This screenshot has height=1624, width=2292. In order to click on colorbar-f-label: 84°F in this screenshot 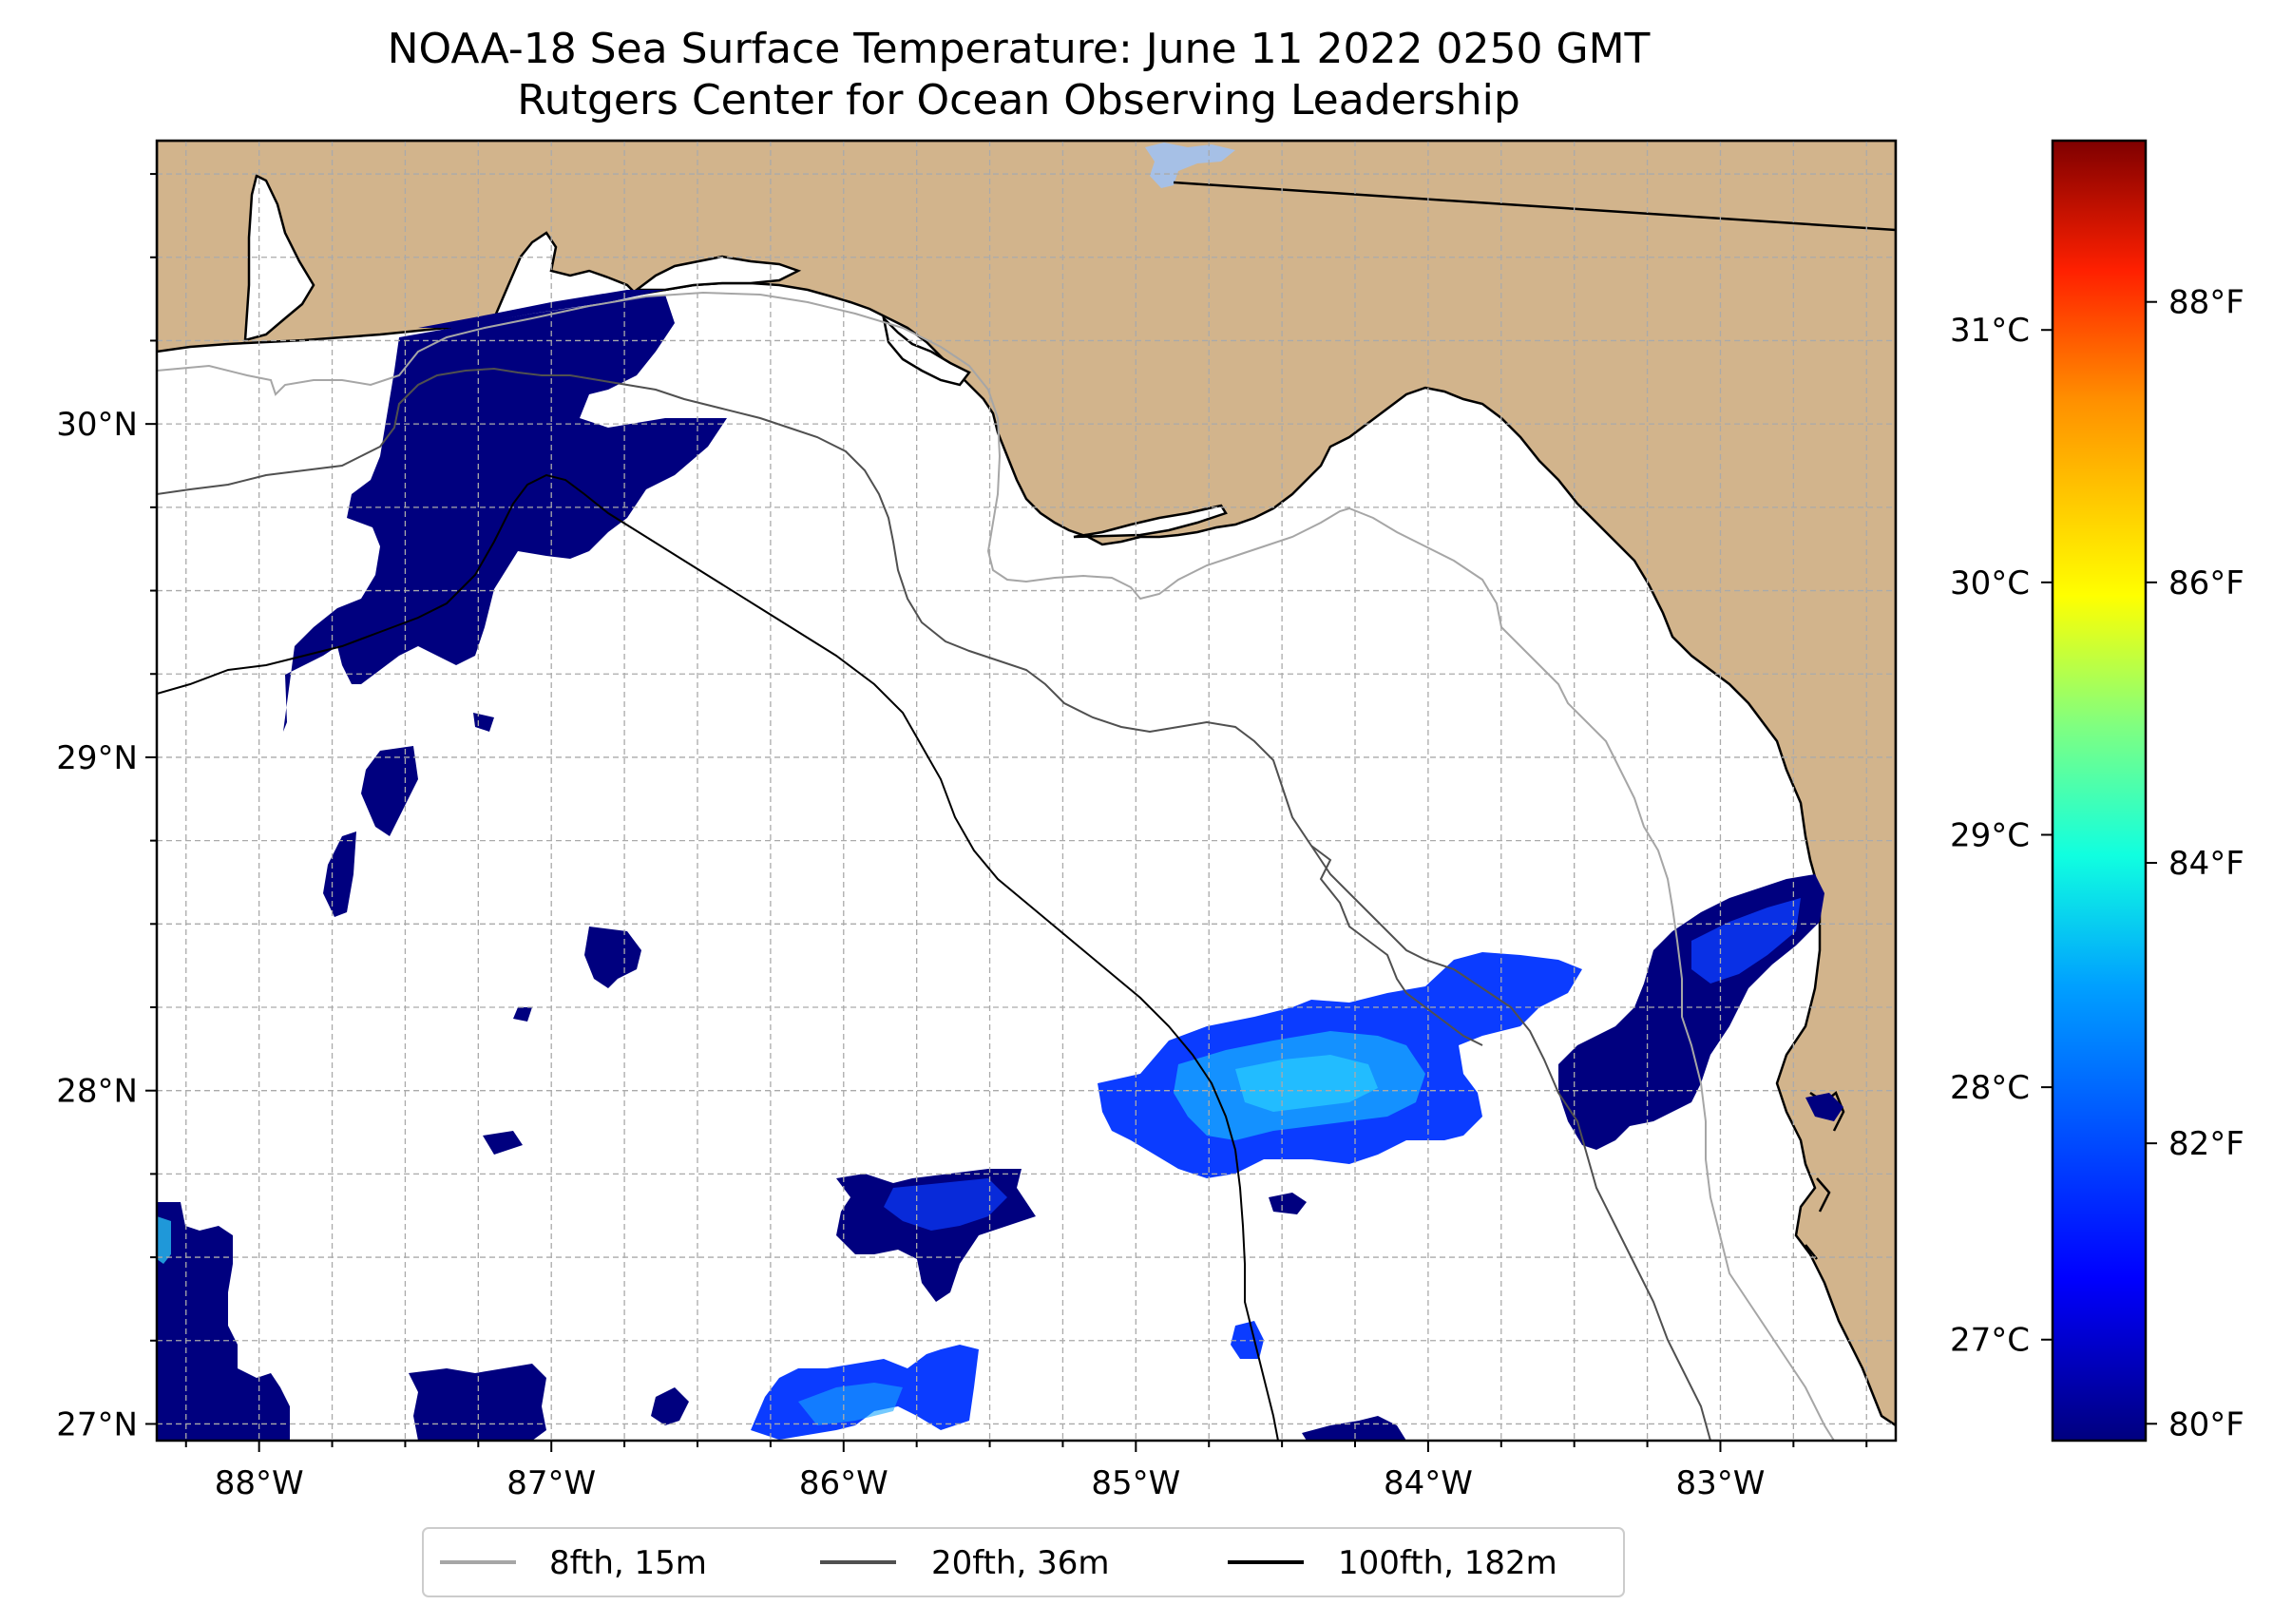, I will do `click(2206, 864)`.